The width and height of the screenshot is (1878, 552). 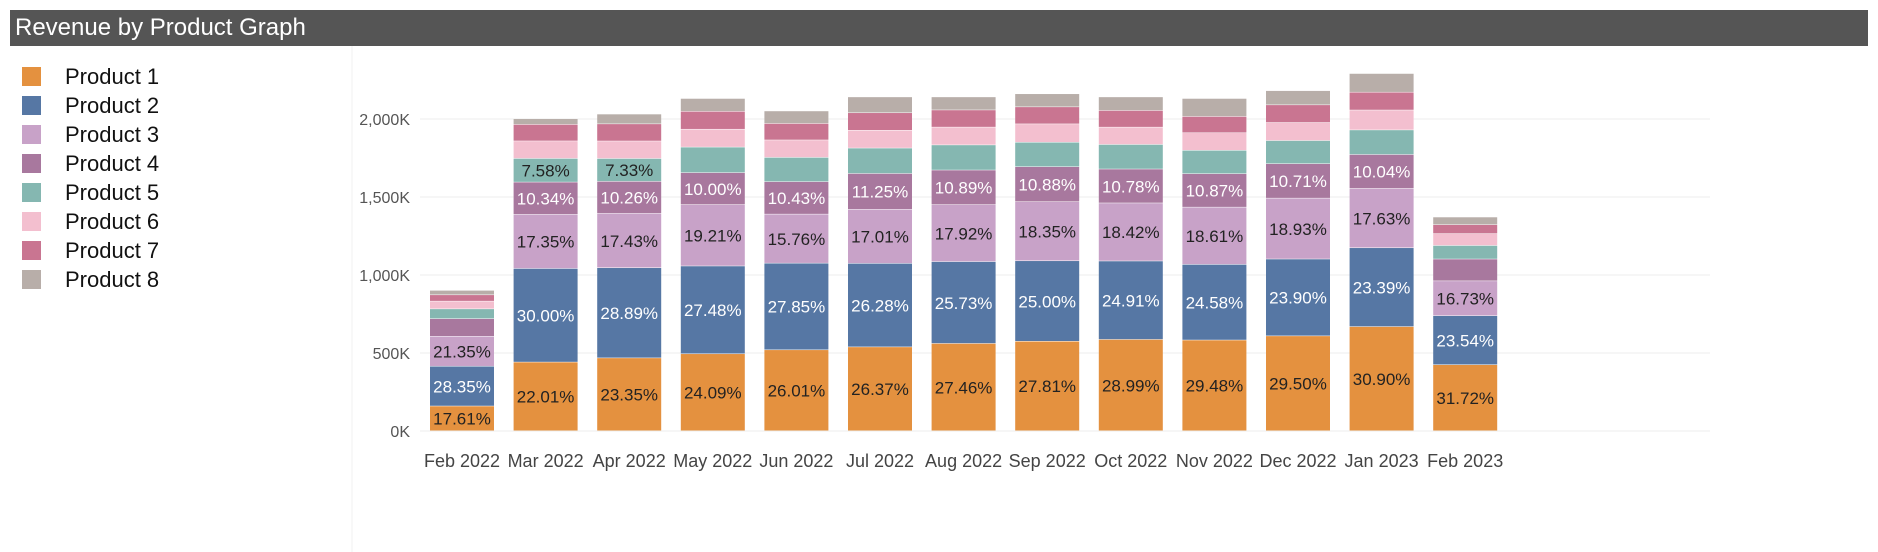 I want to click on data-label: 26.37%, so click(x=880, y=389).